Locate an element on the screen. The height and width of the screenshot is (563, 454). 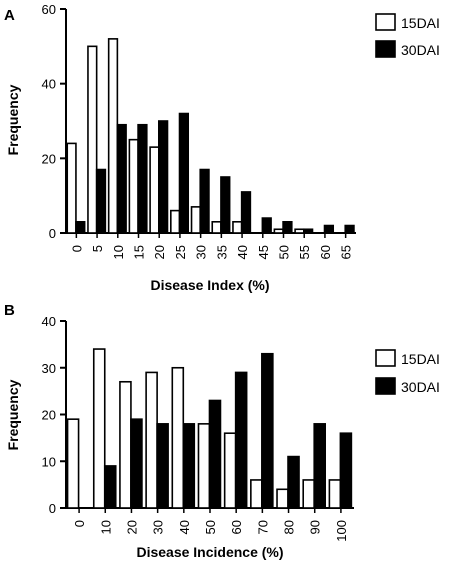
y-tick-label-a: 20 is located at coordinates (49, 158).